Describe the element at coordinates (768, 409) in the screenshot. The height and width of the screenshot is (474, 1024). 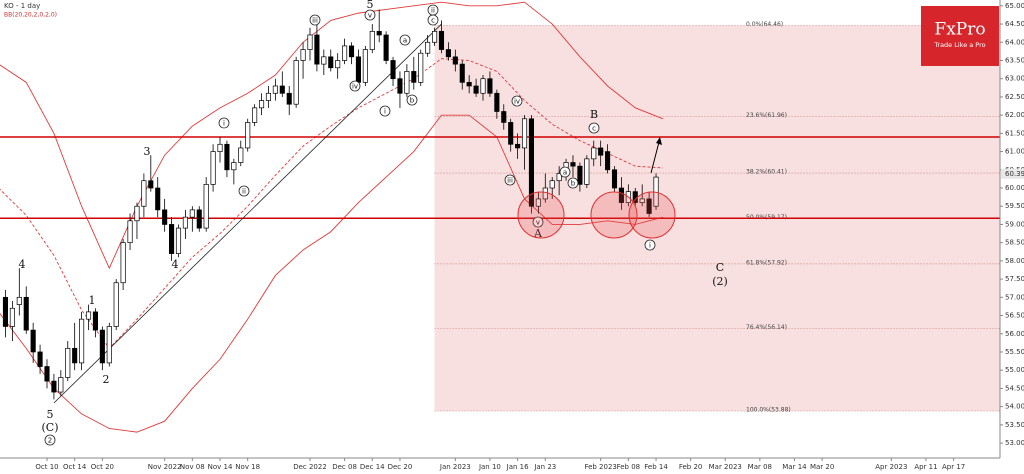
I see `fib-label: 100.0%(53.88)` at that location.